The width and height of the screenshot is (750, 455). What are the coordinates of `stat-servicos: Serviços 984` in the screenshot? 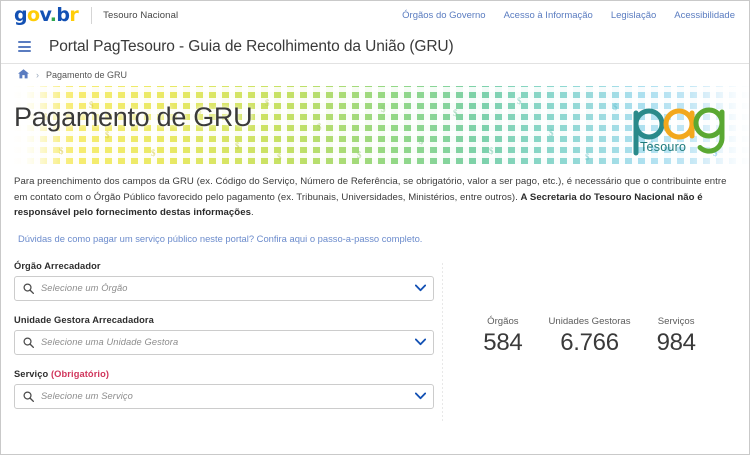 It's located at (676, 336).